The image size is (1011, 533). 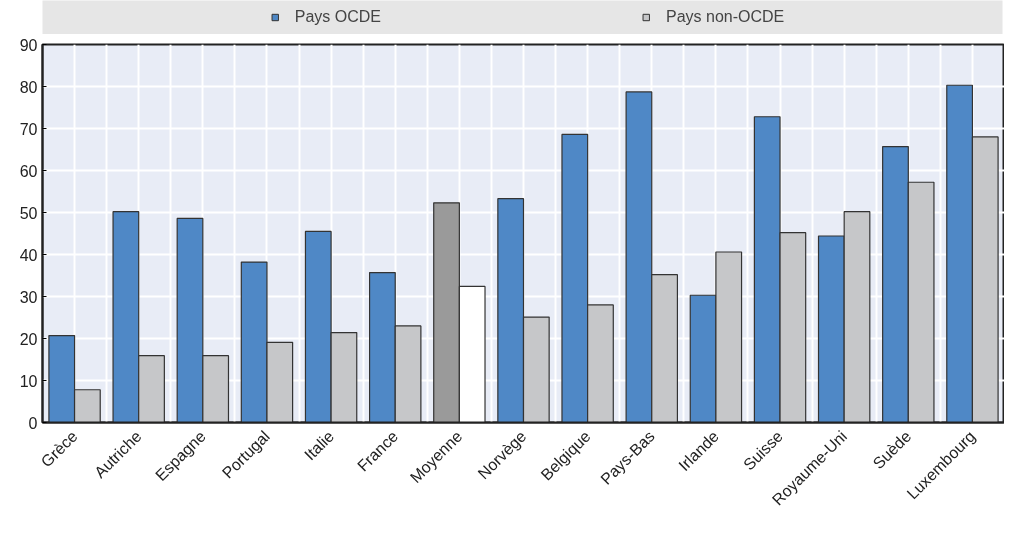 I want to click on y-tick-label: 10, so click(x=28, y=381).